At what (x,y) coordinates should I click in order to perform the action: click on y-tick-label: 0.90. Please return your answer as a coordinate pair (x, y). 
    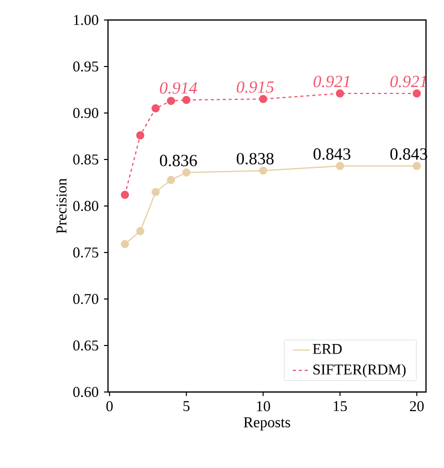
    Looking at the image, I should click on (85, 113).